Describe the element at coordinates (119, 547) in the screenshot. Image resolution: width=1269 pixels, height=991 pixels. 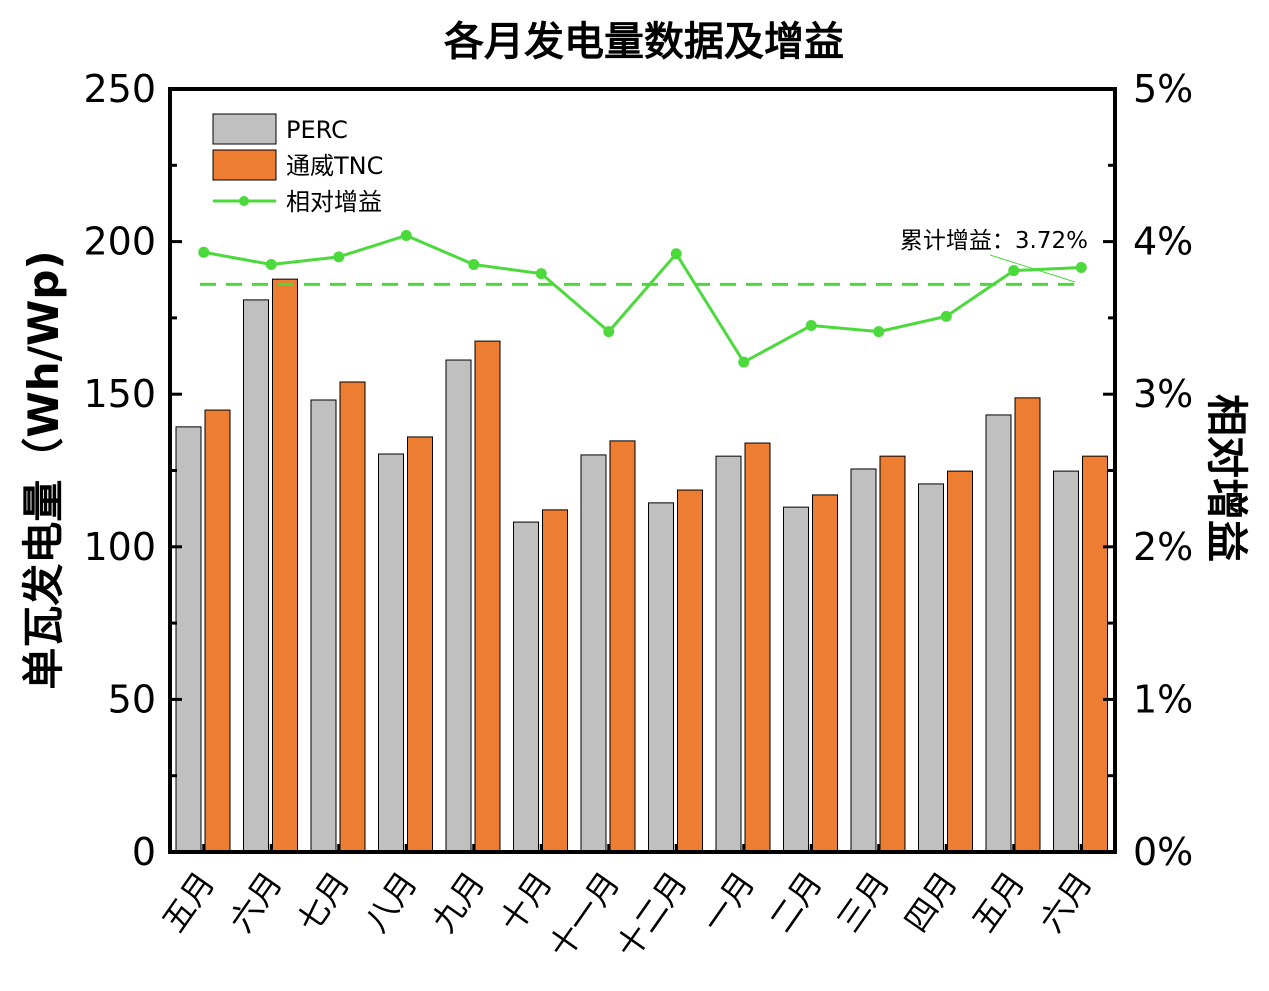
I see `y-tick-label: 100` at that location.